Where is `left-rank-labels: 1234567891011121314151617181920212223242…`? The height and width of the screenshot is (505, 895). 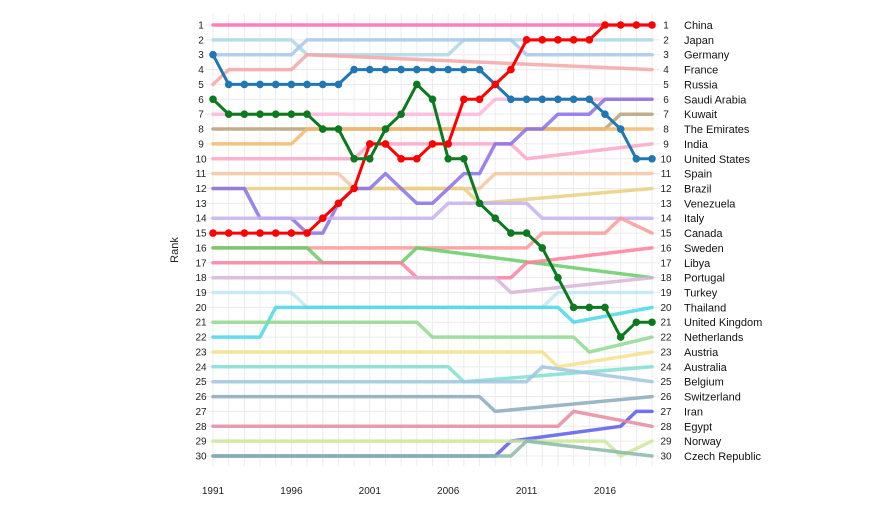
left-rank-labels: 1234567891011121314151617181920212223242… is located at coordinates (201, 242).